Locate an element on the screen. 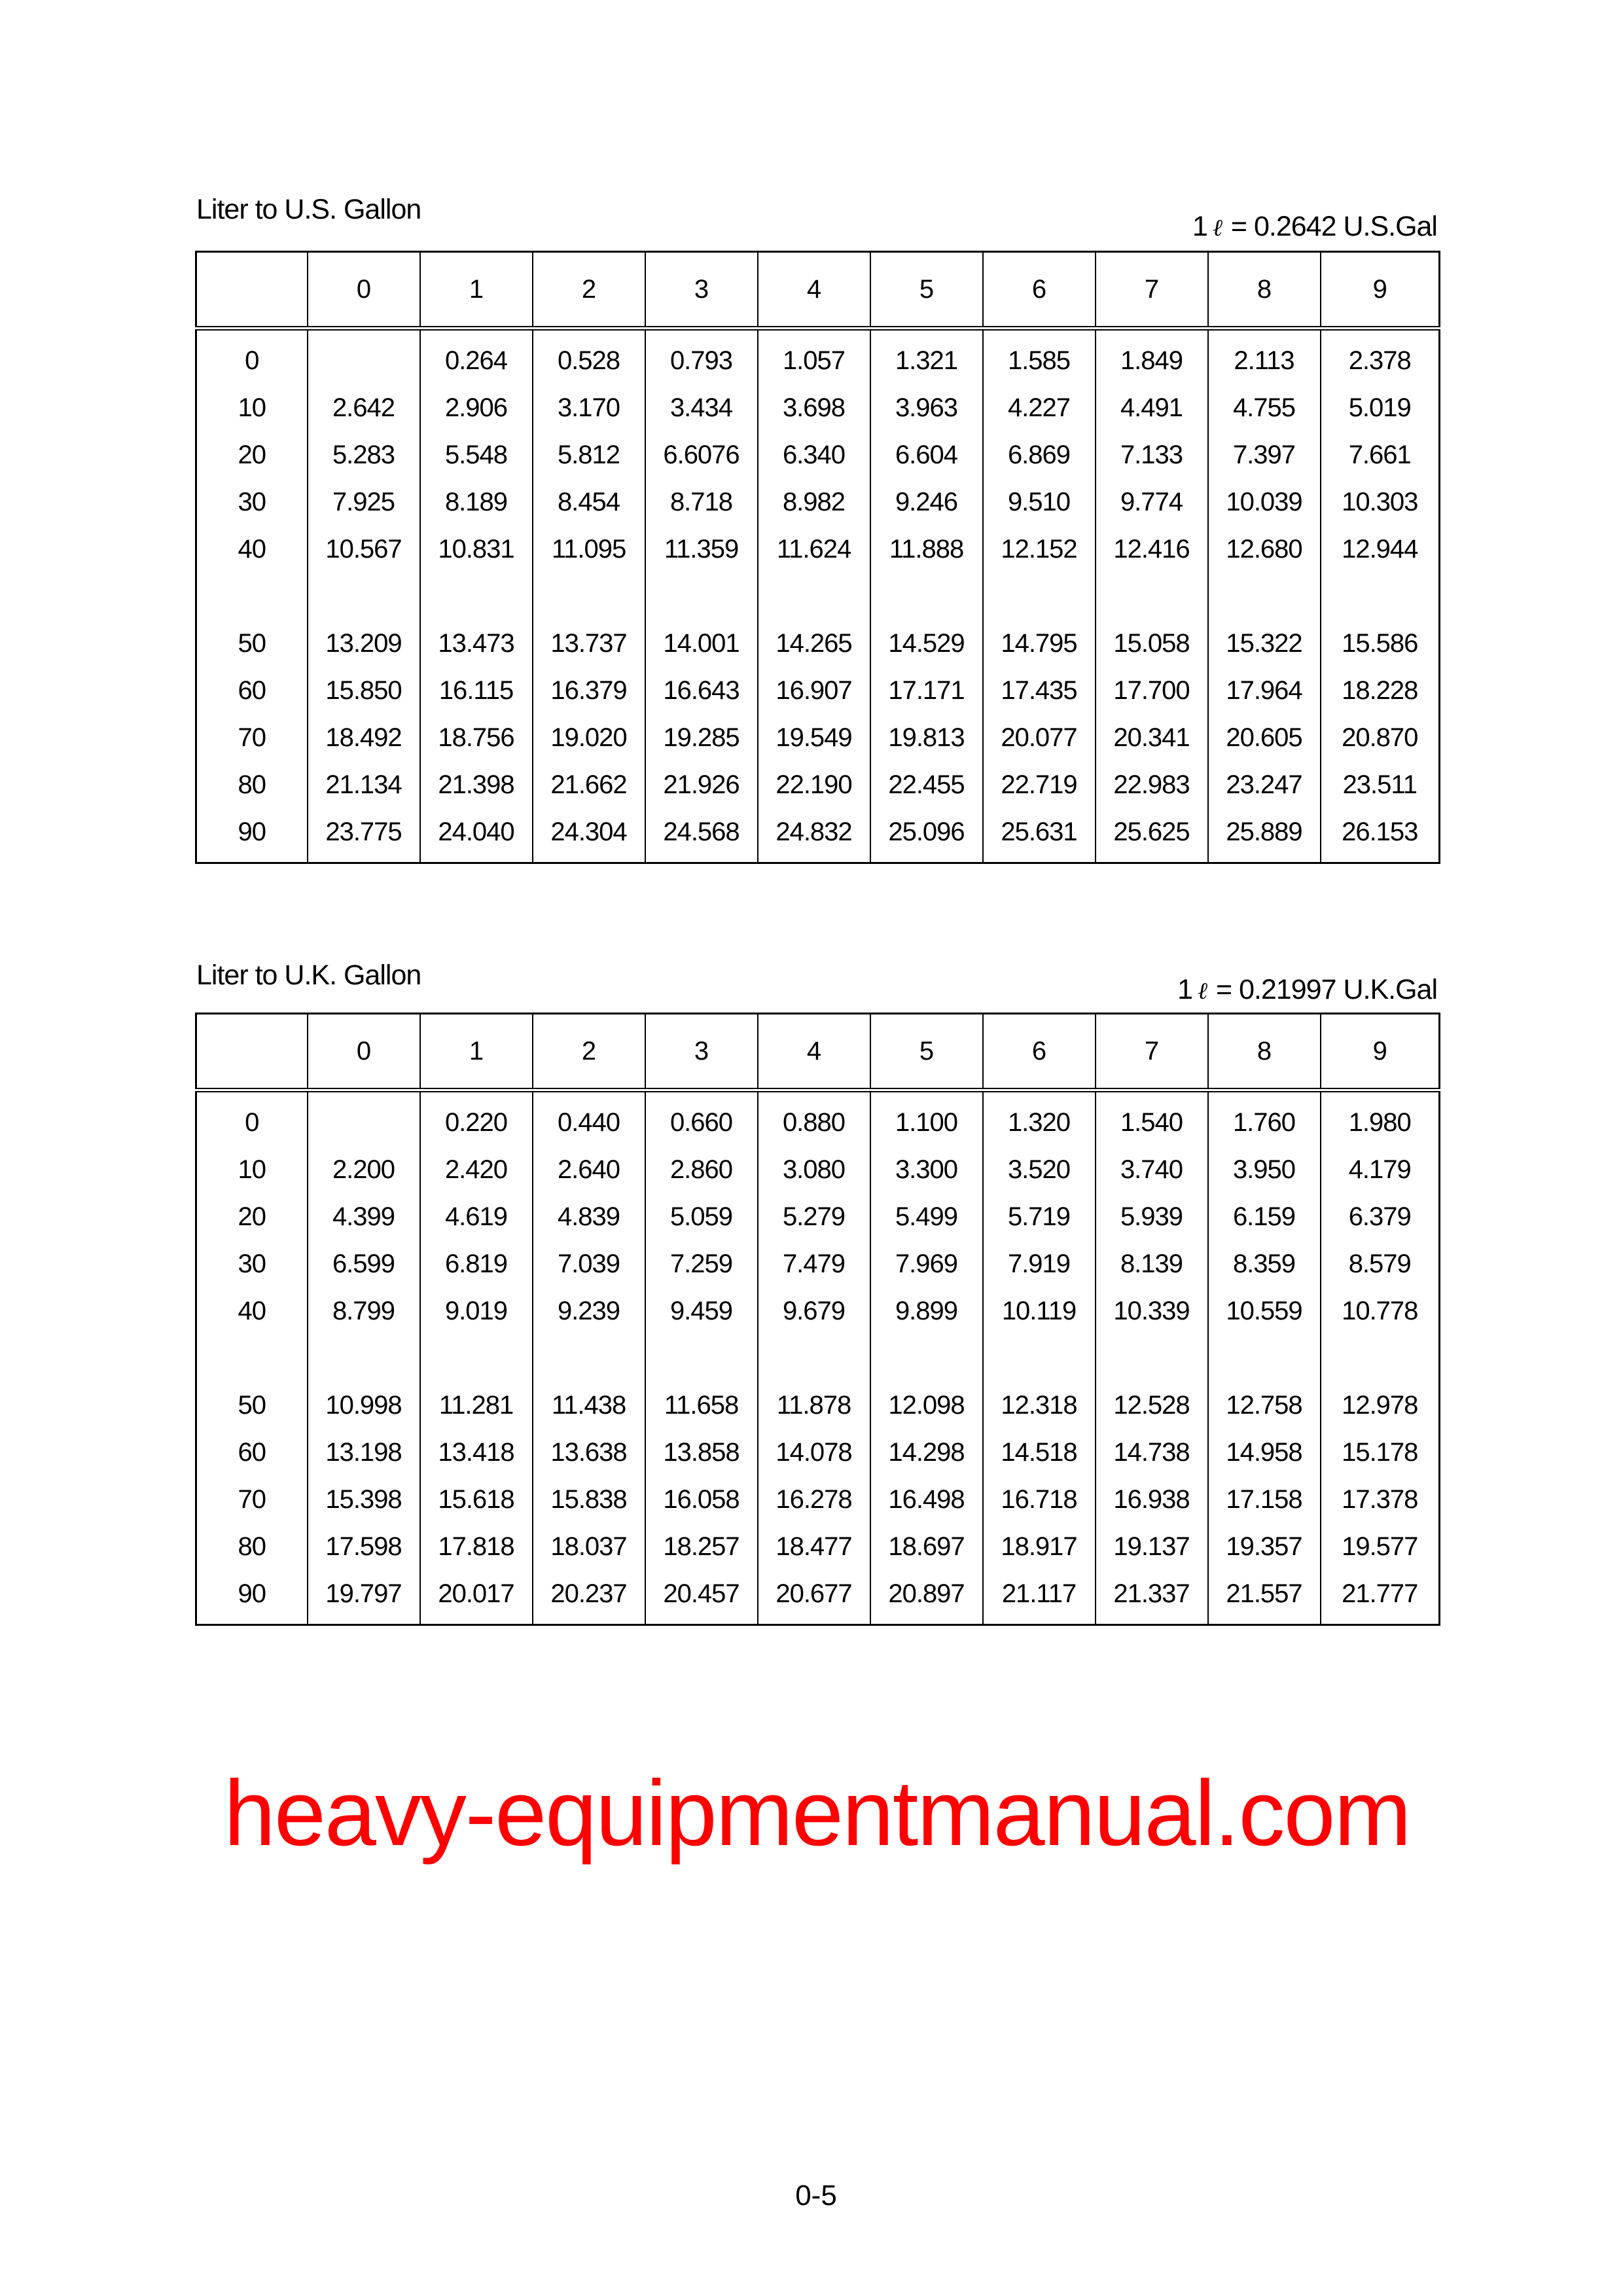 The height and width of the screenshot is (2296, 1623). value-cell: 12.944 is located at coordinates (1380, 549).